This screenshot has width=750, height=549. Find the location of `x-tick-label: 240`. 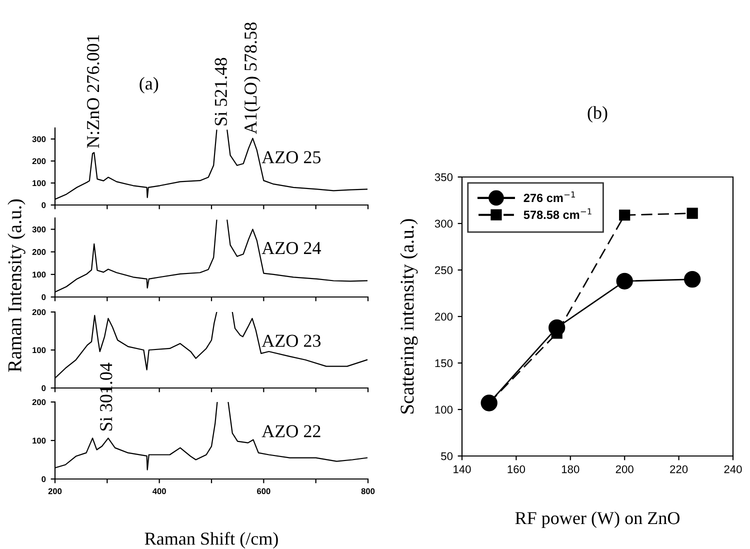

x-tick-label: 240 is located at coordinates (733, 469).